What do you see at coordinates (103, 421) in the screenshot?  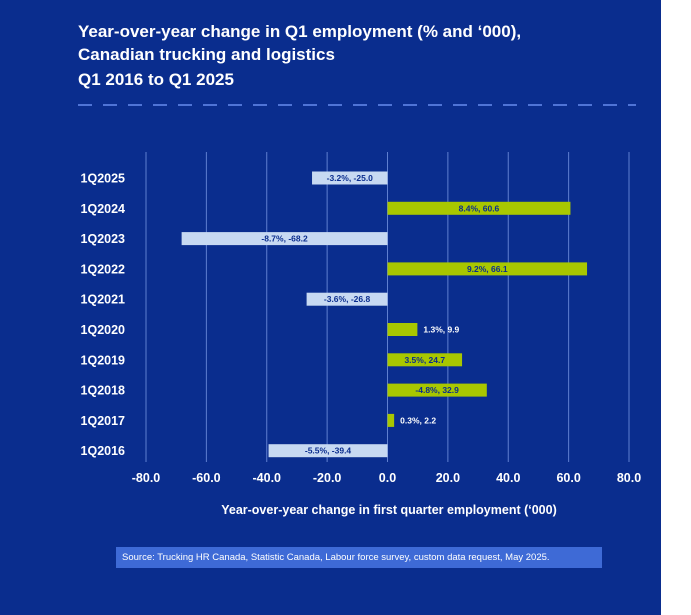 I see `category-label: 1Q2017` at bounding box center [103, 421].